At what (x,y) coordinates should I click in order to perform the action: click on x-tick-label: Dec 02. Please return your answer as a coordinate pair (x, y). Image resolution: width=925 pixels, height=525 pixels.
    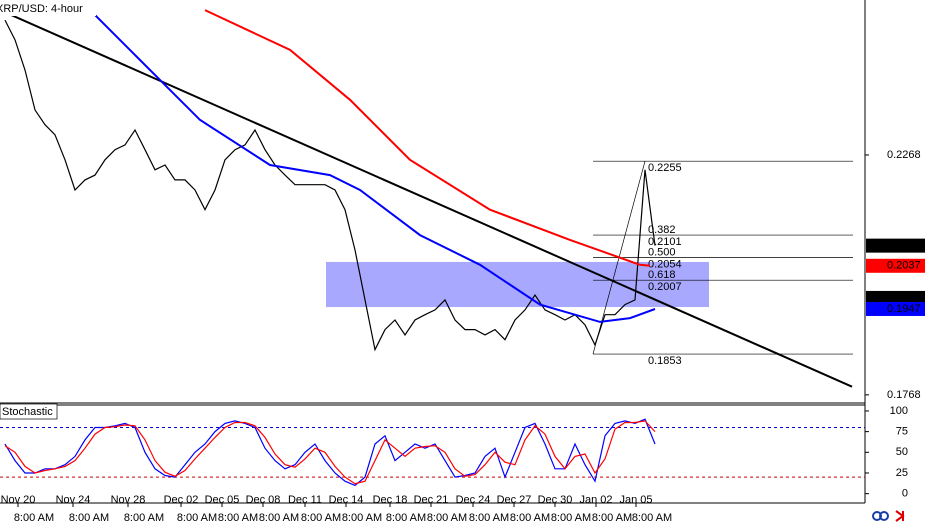
    Looking at the image, I should click on (181, 500).